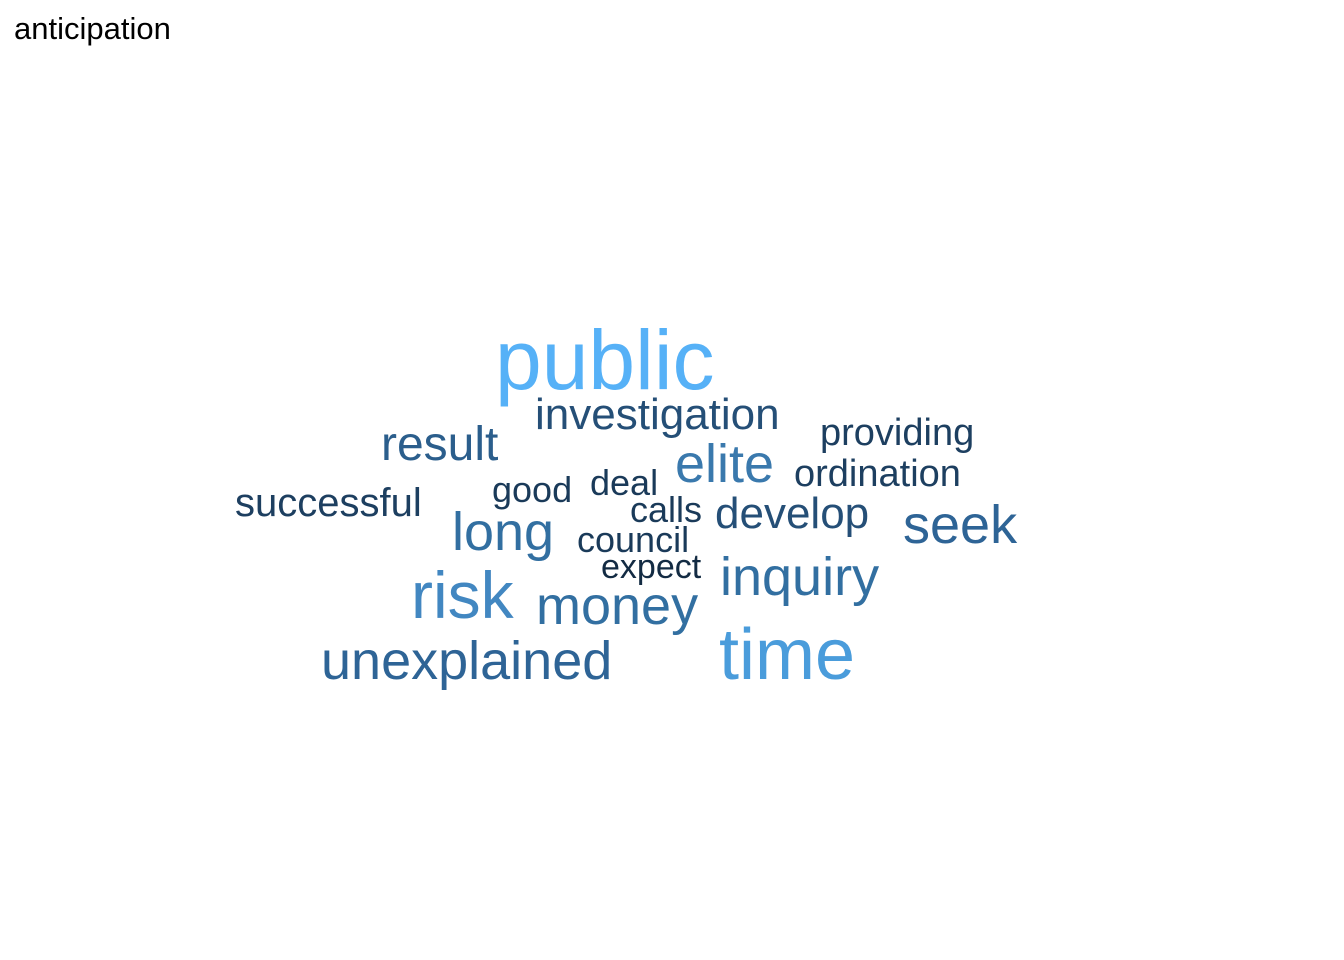 Image resolution: width=1344 pixels, height=960 pixels. What do you see at coordinates (604, 360) in the screenshot?
I see `word-public: public` at bounding box center [604, 360].